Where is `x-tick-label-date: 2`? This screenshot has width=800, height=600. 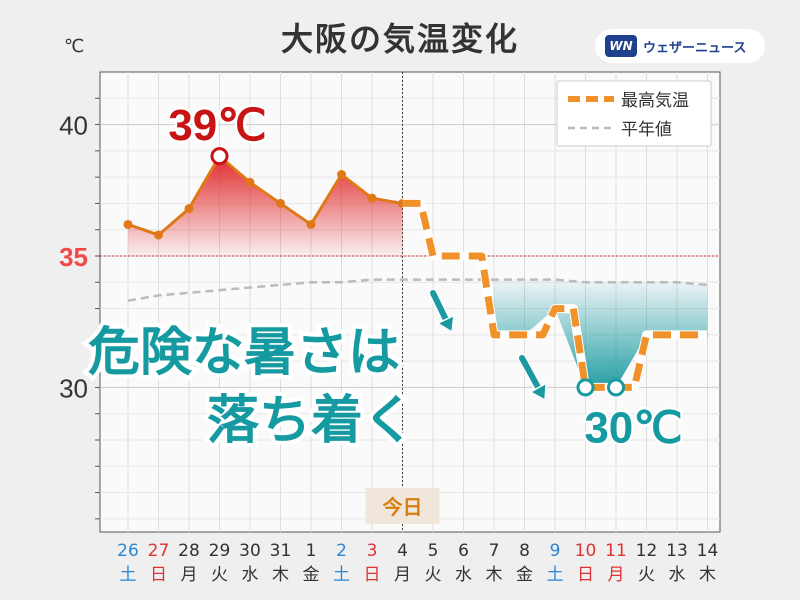
x-tick-label-date: 2 is located at coordinates (341, 551).